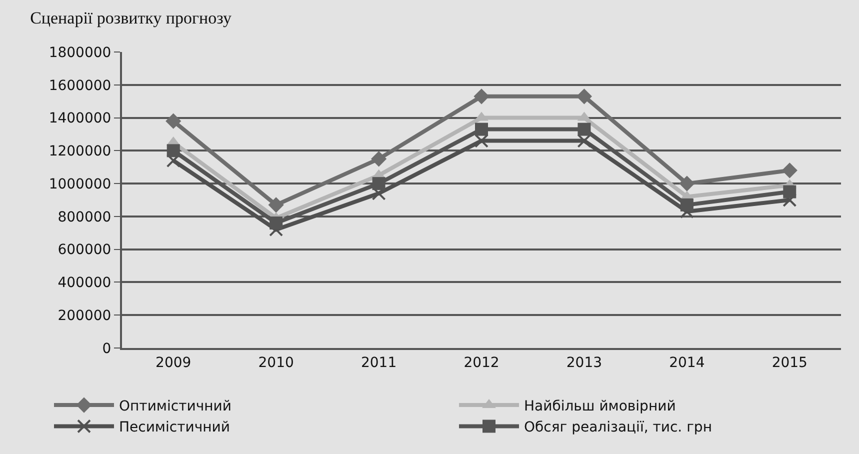  What do you see at coordinates (618, 428) in the screenshot?
I see `legend-label: Обсяг реалізації, тис. грн` at bounding box center [618, 428].